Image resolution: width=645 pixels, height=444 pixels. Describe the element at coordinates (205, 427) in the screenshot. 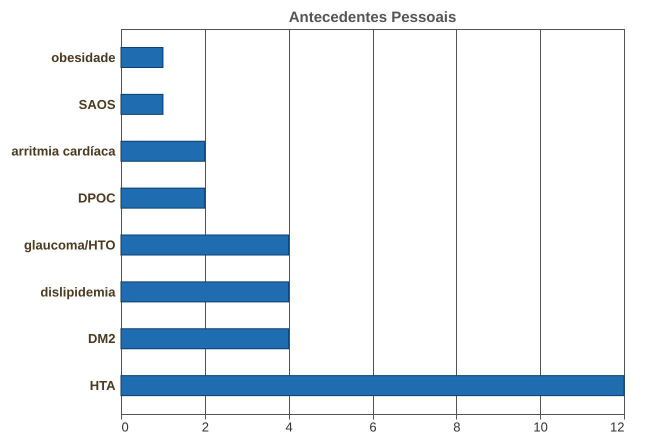

I see `x-tick-label: 2` at that location.